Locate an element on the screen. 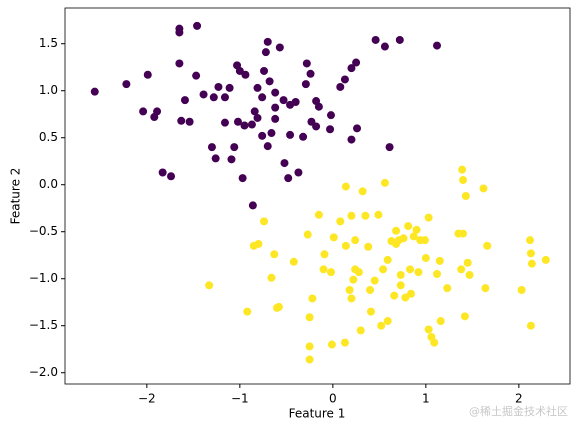  y-tick-label: −1.5 is located at coordinates (43, 325).